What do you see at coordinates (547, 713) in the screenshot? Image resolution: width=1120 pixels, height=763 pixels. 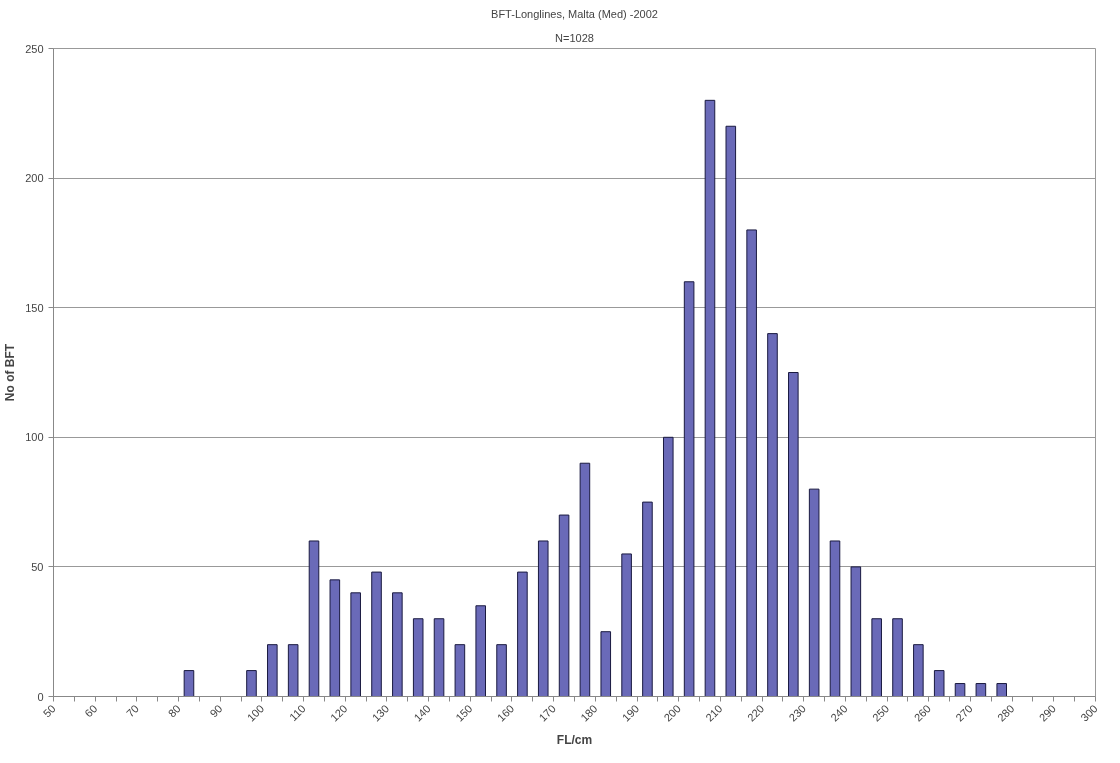 I see `x-tick-label: 170` at bounding box center [547, 713].